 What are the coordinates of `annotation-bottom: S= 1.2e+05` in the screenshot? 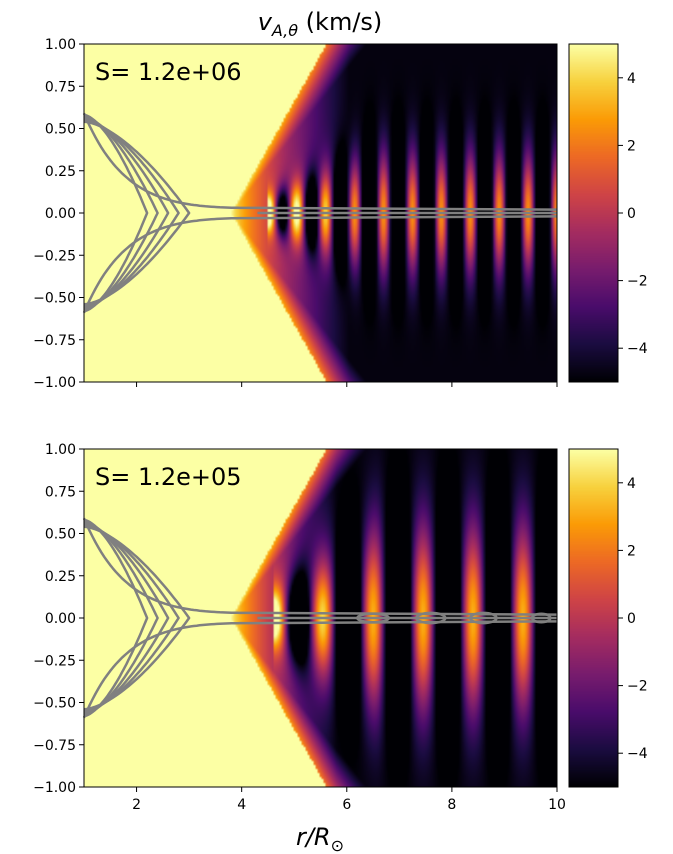 It's located at (168, 477).